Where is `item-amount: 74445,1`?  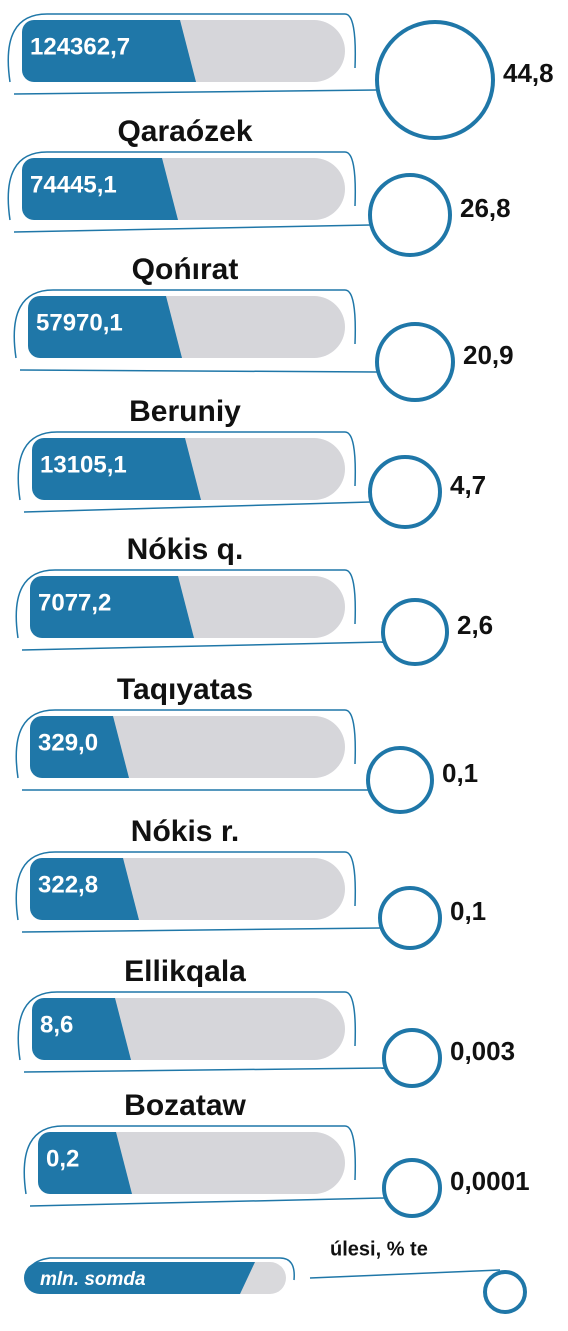
item-amount: 74445,1 is located at coordinates (73, 184).